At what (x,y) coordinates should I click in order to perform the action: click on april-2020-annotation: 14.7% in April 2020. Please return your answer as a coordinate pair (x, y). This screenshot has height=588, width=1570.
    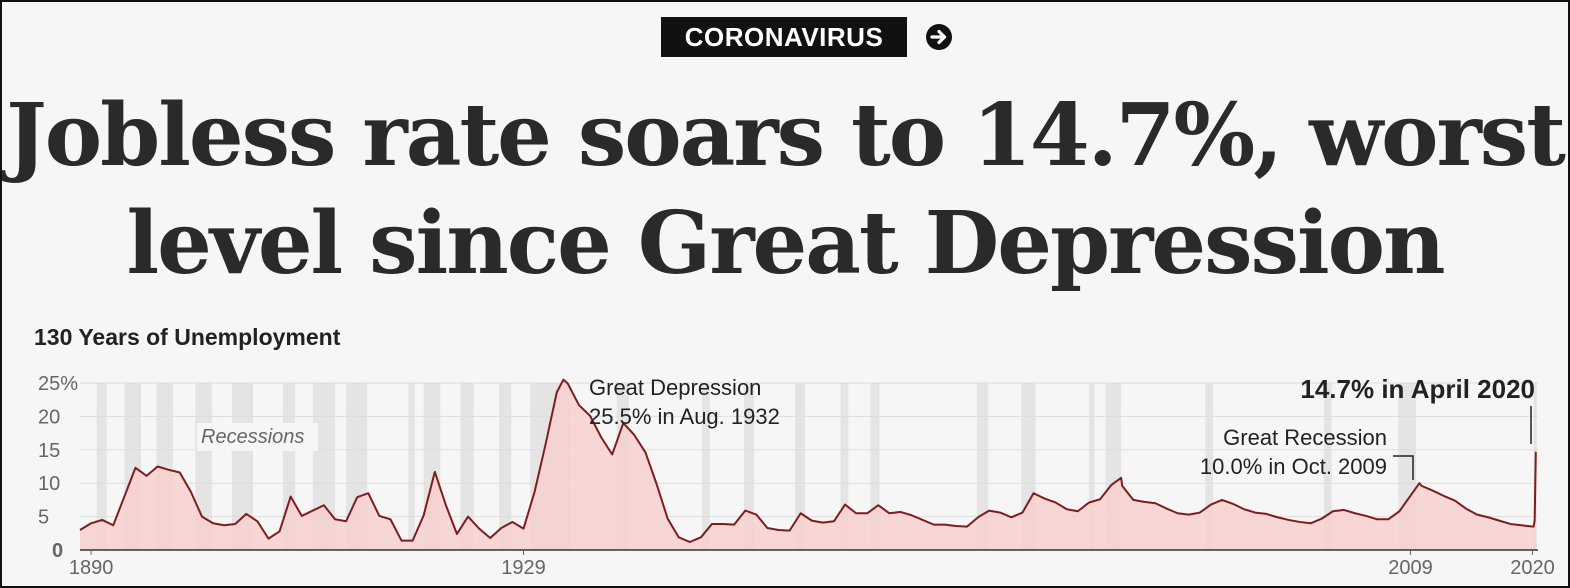
    Looking at the image, I should click on (1417, 389).